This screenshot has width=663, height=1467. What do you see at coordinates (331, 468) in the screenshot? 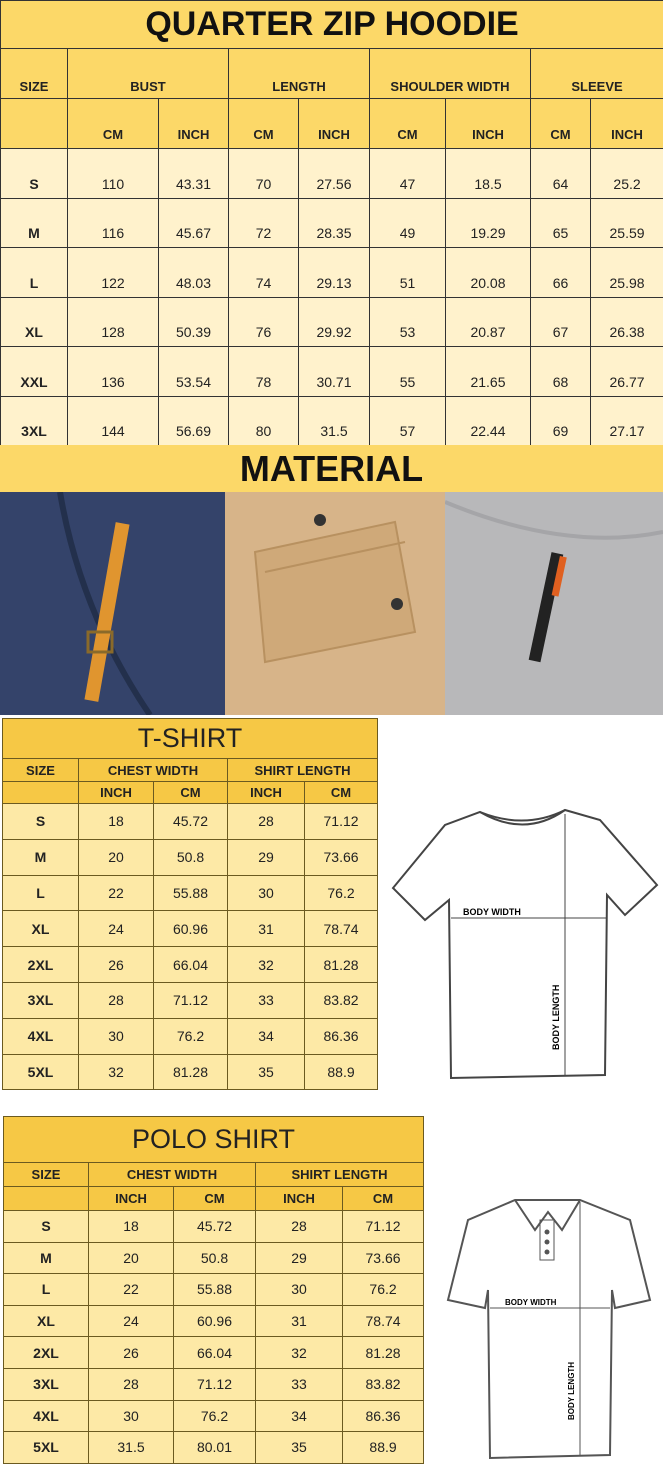
I see `material-banner: MATERIAL` at bounding box center [331, 468].